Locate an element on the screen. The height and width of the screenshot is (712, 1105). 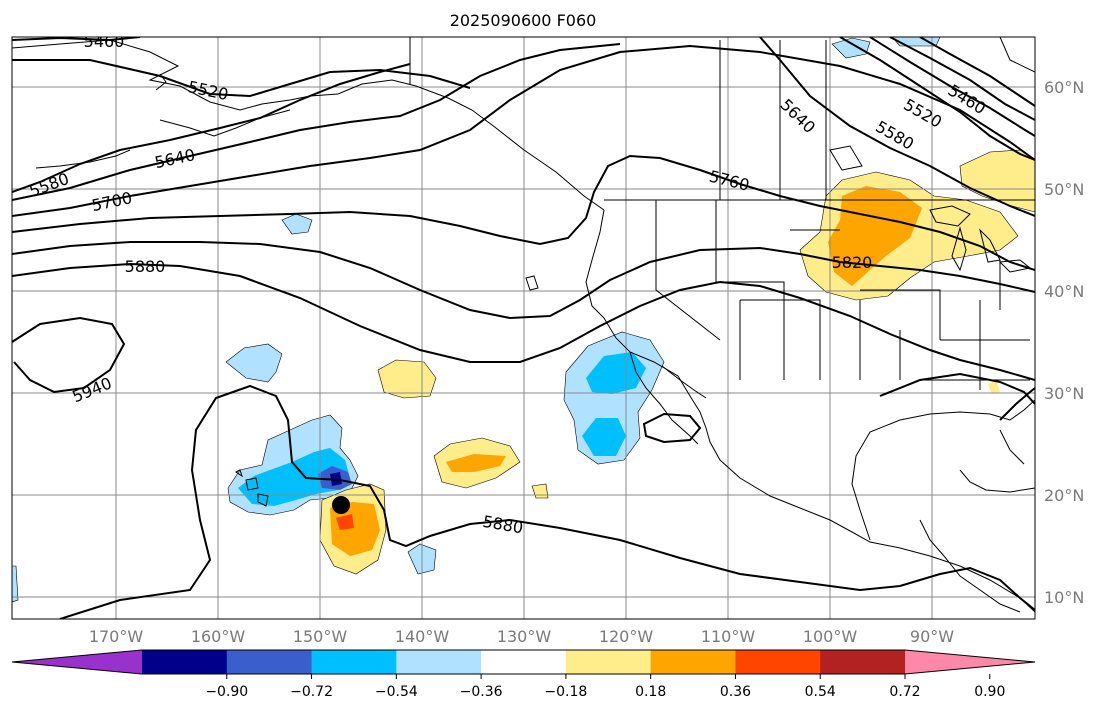
pos-anomaly-pacific-2-core is located at coordinates (476, 463).